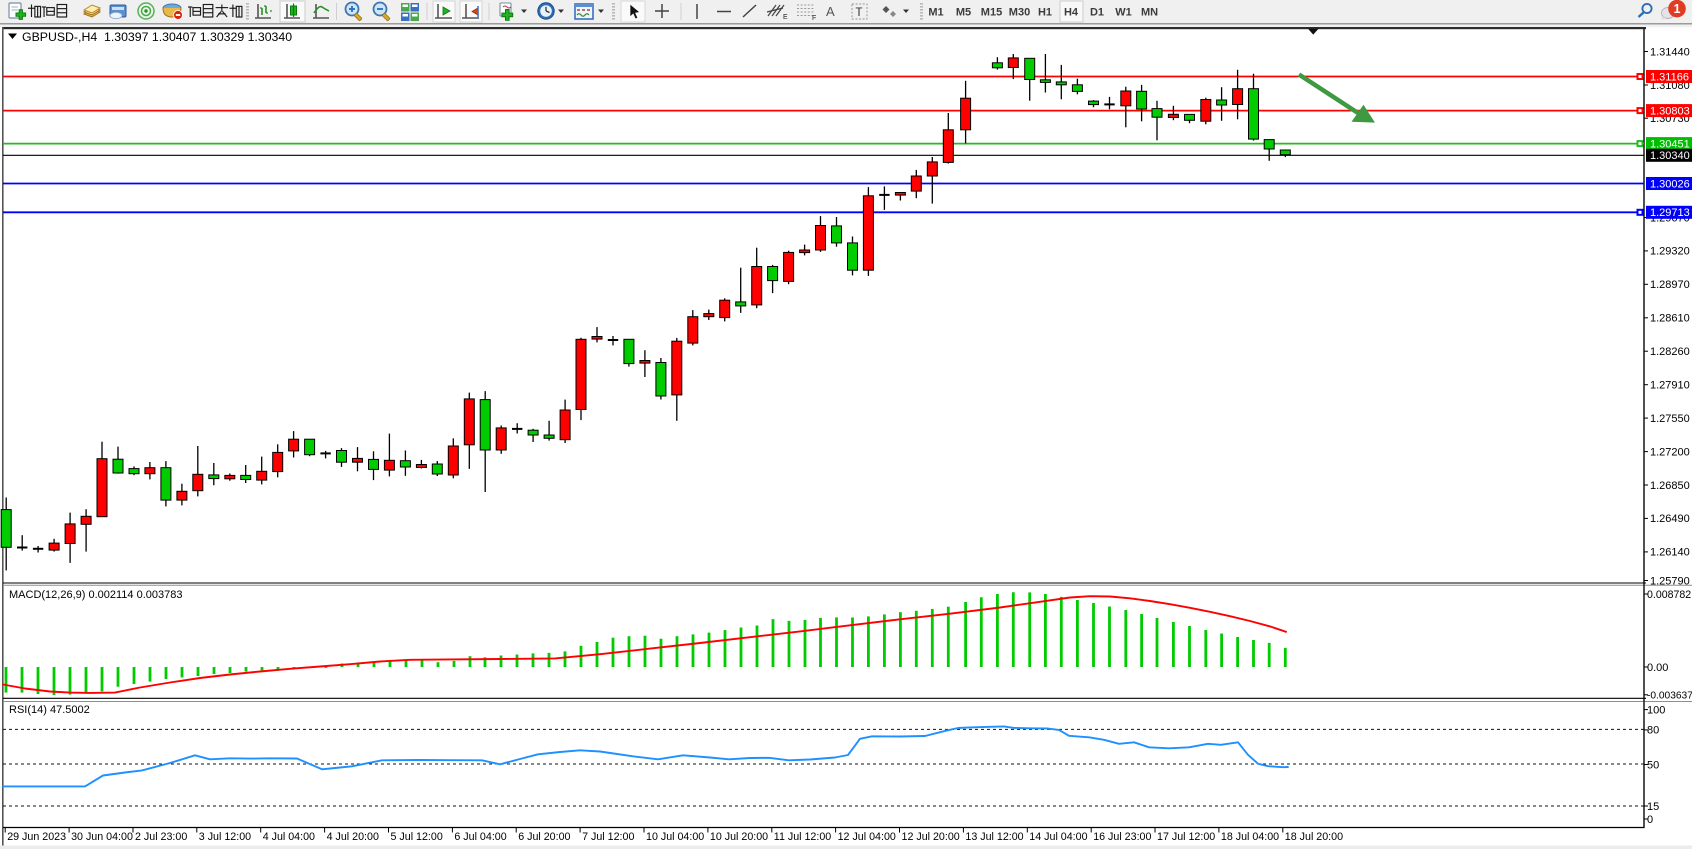 The width and height of the screenshot is (1692, 854). What do you see at coordinates (1657, 668) in the screenshot?
I see `svg-text: 0.00` at bounding box center [1657, 668].